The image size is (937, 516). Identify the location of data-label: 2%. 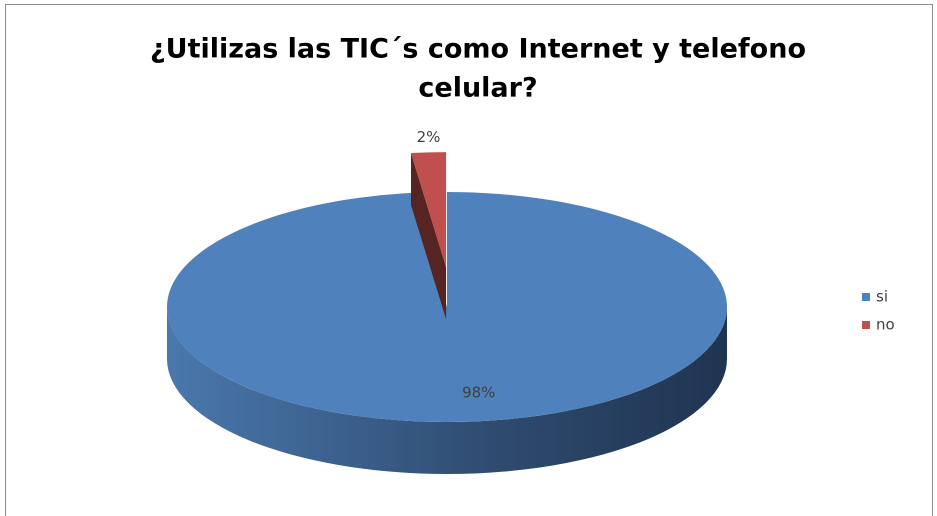
(429, 137).